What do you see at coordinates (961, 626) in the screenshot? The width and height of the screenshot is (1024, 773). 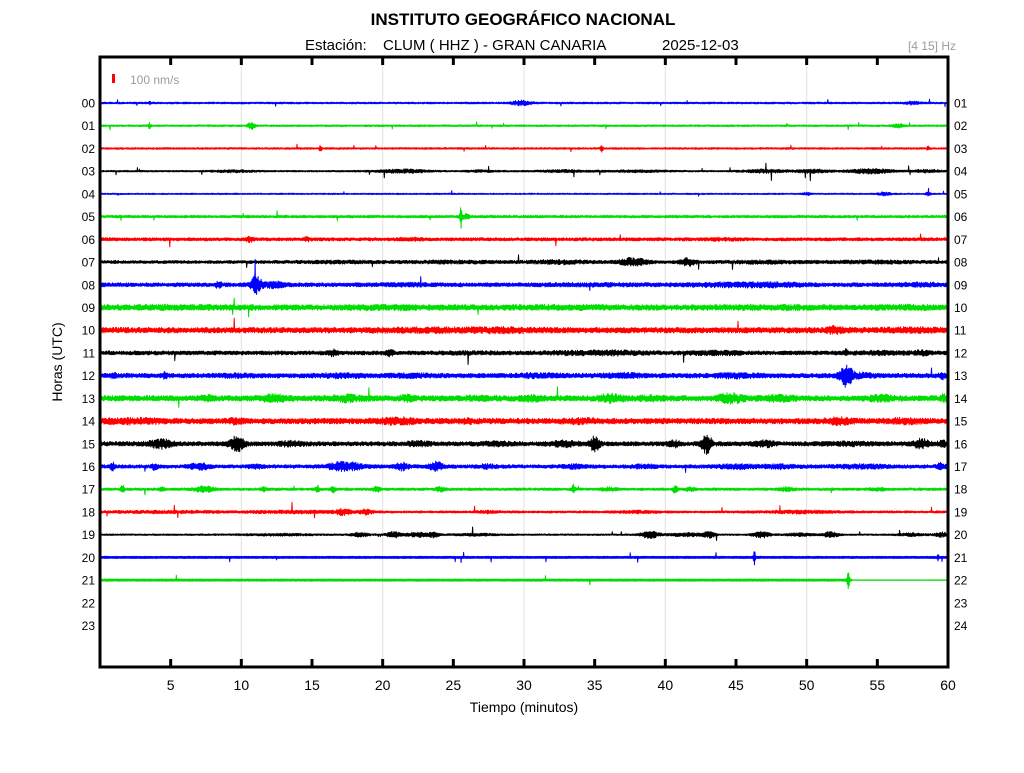 I see `hour-label-right-24: 24` at bounding box center [961, 626].